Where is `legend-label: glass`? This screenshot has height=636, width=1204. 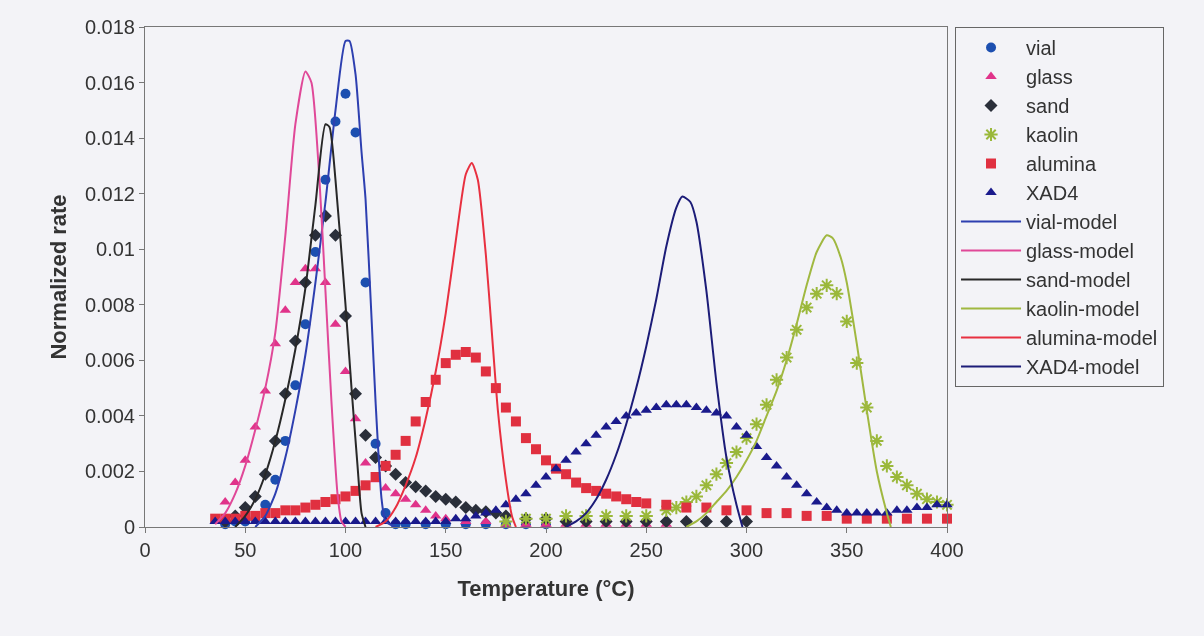
legend-label: glass is located at coordinates (1049, 77).